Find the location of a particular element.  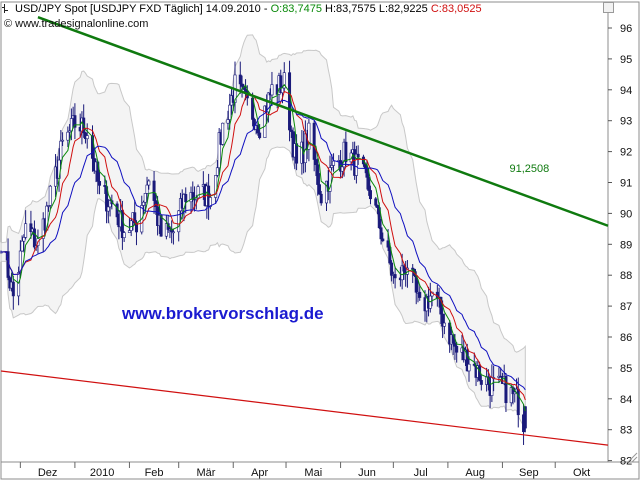

y-tick-label: 90 is located at coordinates (626, 214).